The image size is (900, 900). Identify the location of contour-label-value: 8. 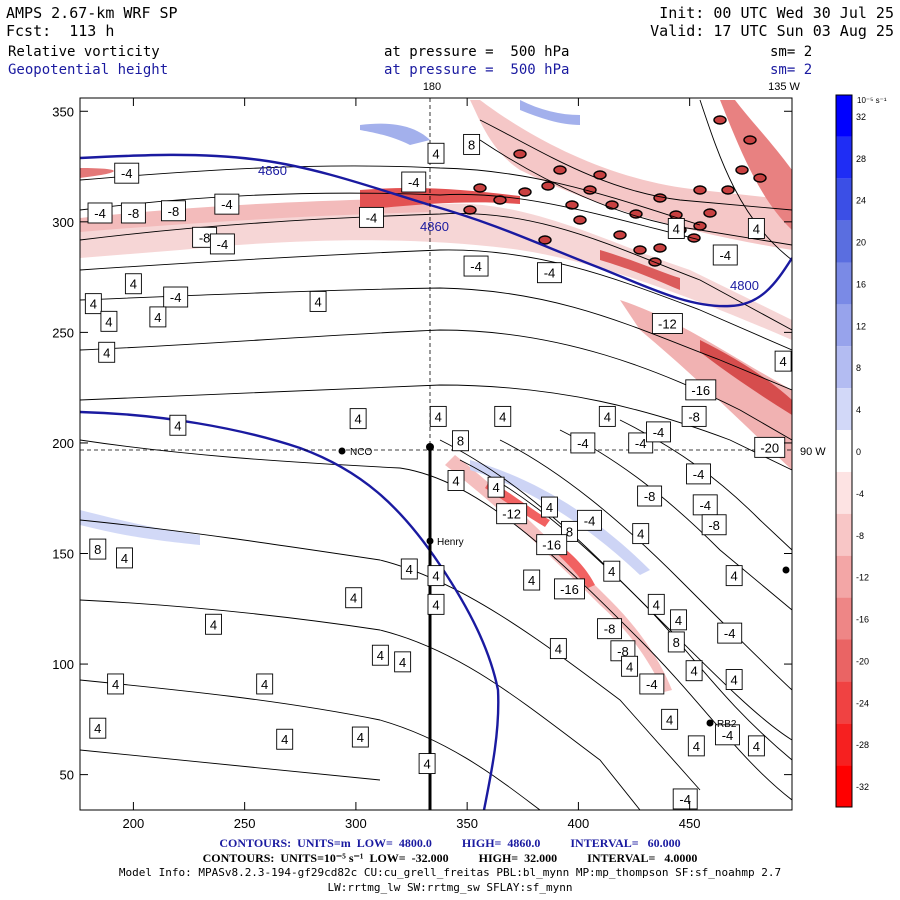
(471, 144).